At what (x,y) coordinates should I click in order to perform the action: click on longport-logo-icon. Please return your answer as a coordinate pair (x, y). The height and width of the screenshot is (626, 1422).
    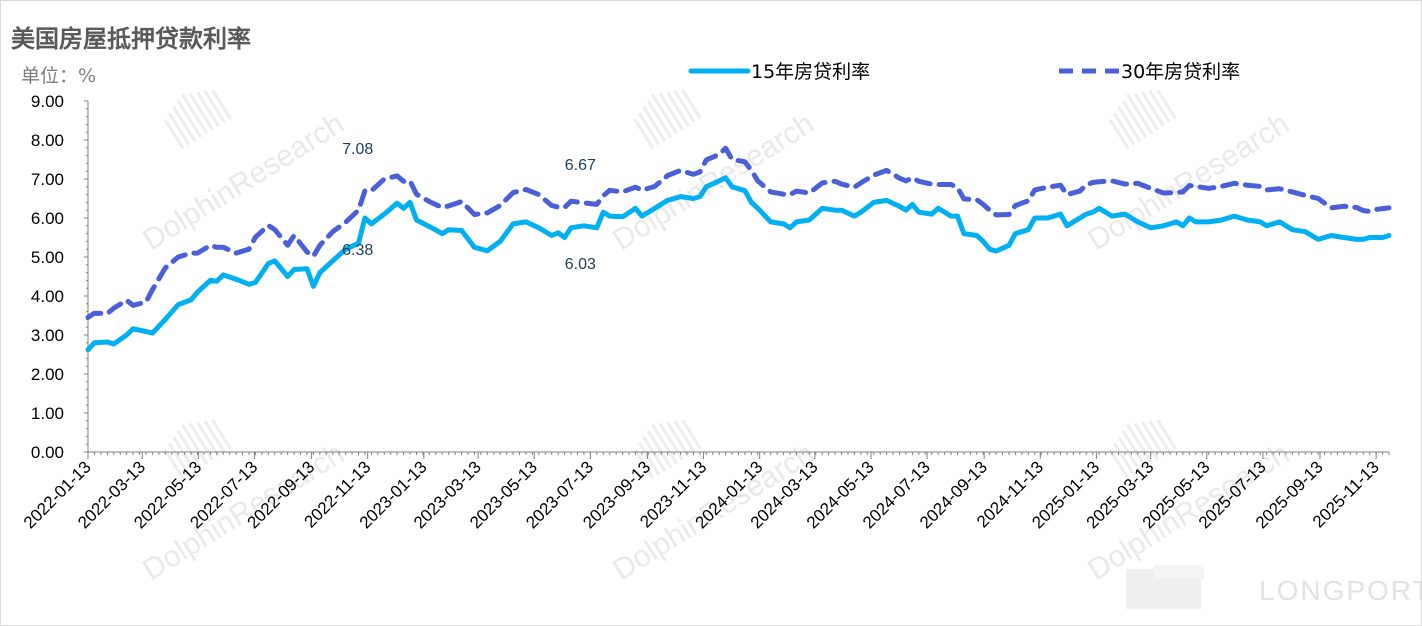
    Looking at the image, I should click on (1165, 587).